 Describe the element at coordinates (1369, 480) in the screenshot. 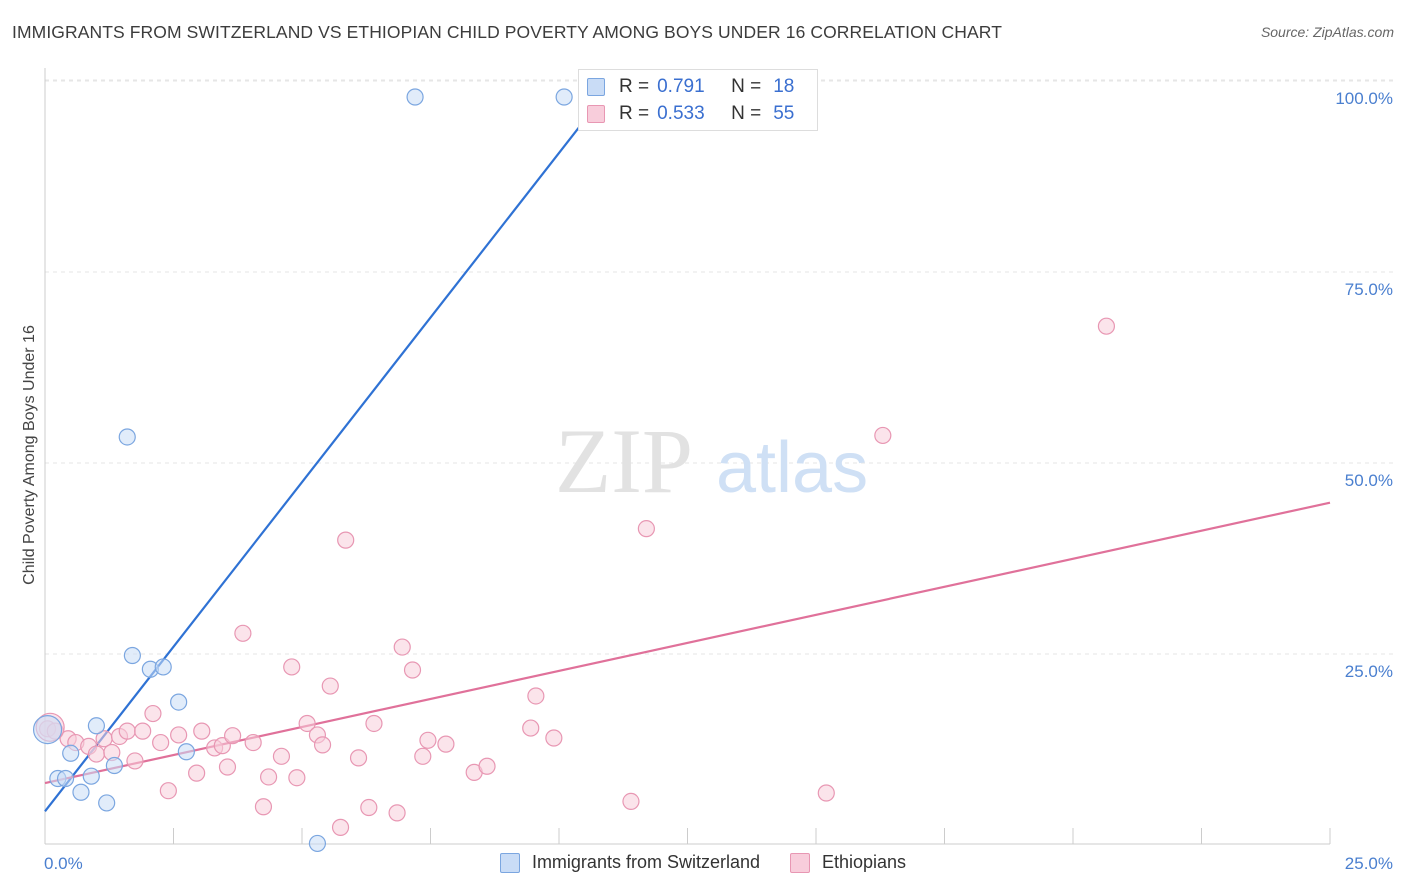

I see `y-tick-label: 50.0%` at that location.